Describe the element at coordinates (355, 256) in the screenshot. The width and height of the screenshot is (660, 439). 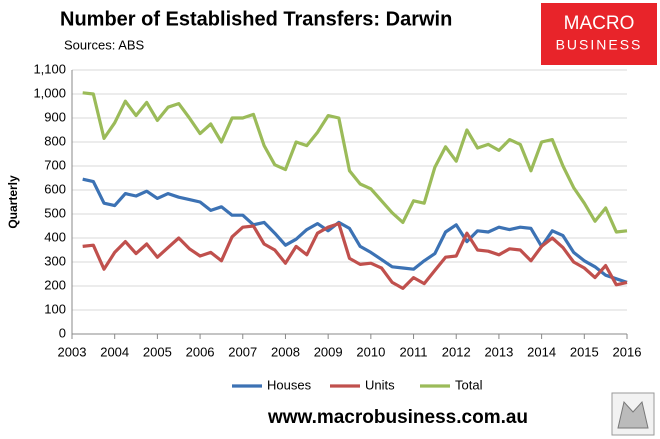
I see `series-line` at that location.